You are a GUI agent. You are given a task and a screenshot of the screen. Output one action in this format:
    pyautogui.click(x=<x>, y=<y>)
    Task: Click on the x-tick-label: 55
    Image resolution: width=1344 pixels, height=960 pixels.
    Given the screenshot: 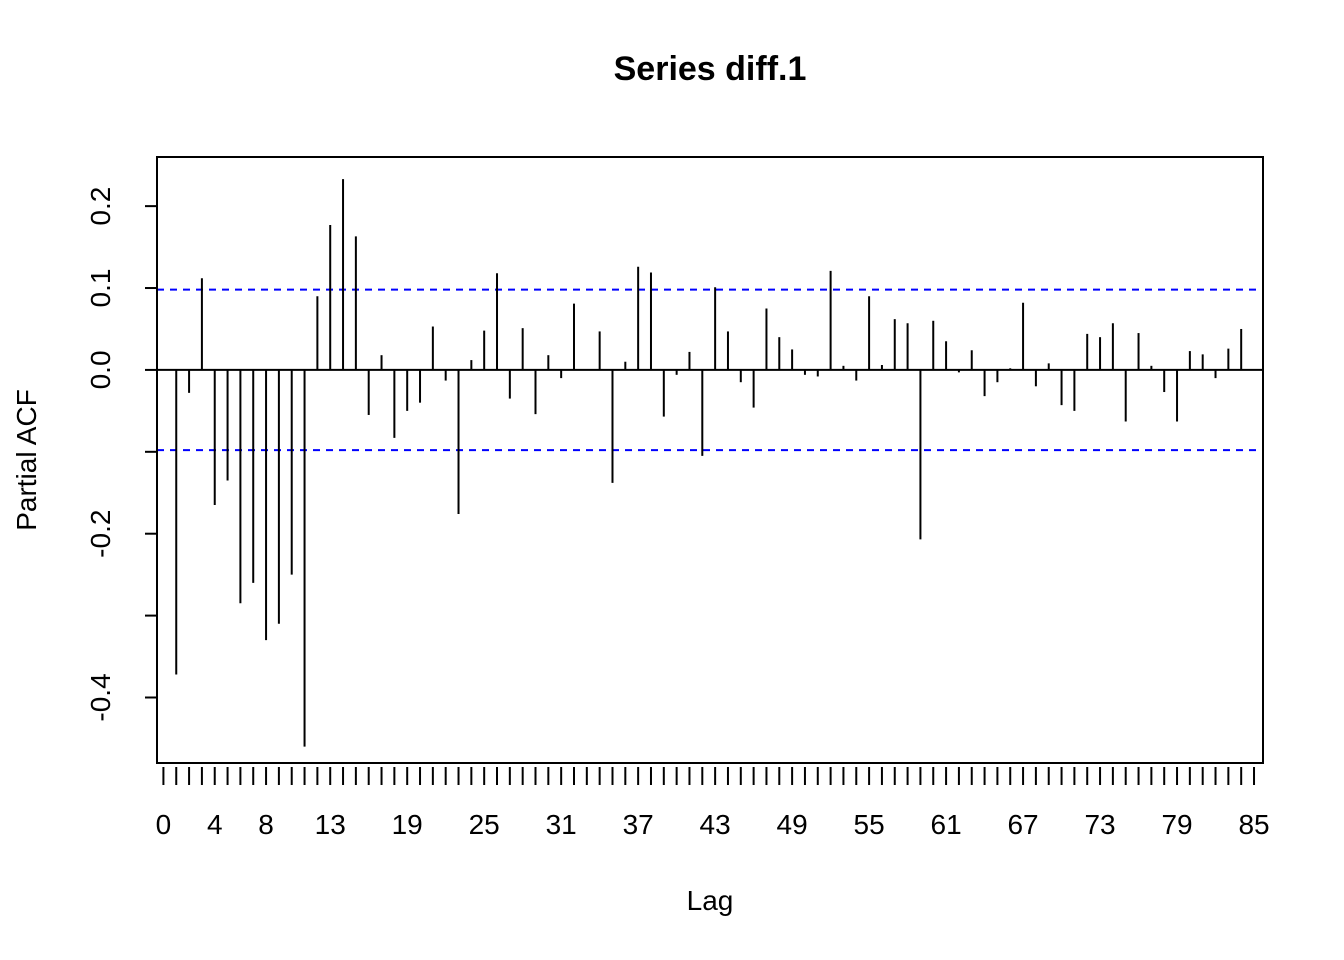 What is the action you would take?
    pyautogui.click(x=869, y=824)
    